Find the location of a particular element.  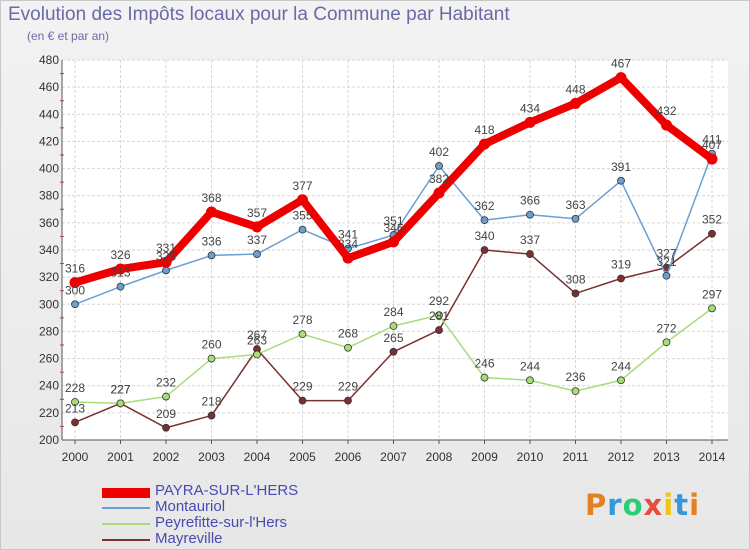

y-tick-label: 320 is located at coordinates (49, 277).